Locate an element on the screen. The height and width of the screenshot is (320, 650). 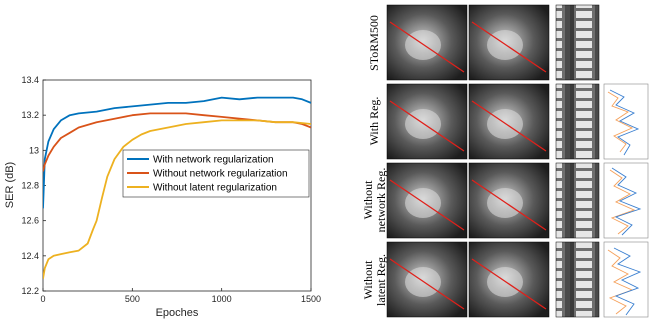
row-label-without-latent-line1: Without is located at coordinates (368, 280).